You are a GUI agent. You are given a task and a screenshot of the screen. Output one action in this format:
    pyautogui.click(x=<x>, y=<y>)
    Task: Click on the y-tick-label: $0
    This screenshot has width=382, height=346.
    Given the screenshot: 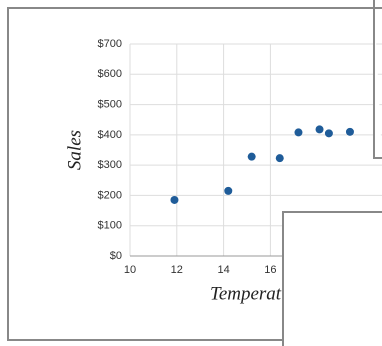 What is the action you would take?
    pyautogui.click(x=116, y=256)
    